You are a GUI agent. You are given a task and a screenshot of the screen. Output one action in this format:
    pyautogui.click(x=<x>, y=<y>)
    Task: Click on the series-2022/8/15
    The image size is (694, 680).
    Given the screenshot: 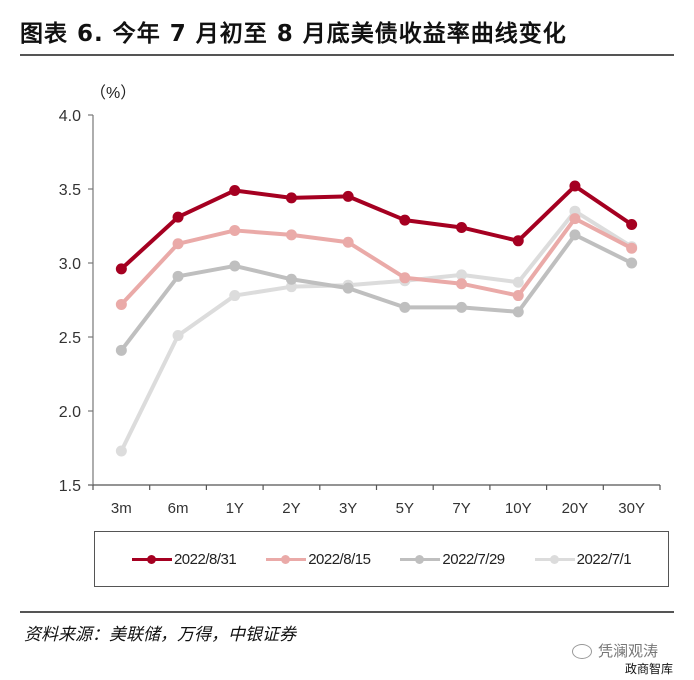 What is the action you would take?
    pyautogui.click(x=376, y=261)
    